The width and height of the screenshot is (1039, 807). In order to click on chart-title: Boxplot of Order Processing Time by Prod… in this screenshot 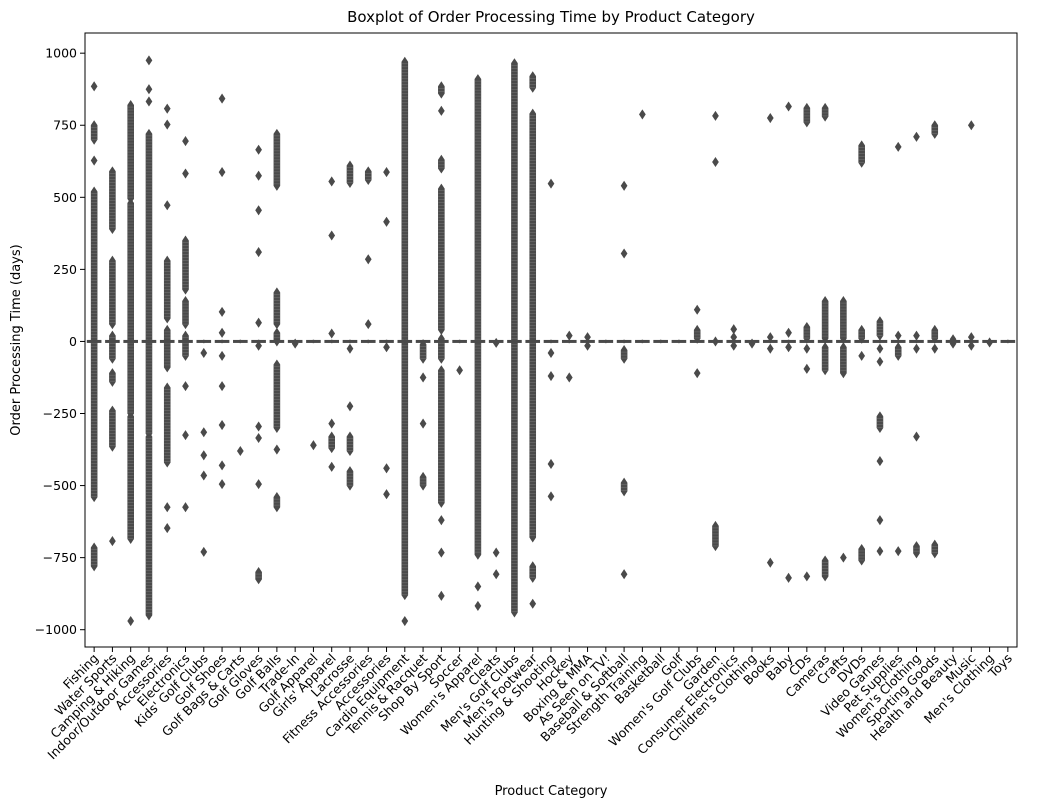, I will do `click(551, 17)`.